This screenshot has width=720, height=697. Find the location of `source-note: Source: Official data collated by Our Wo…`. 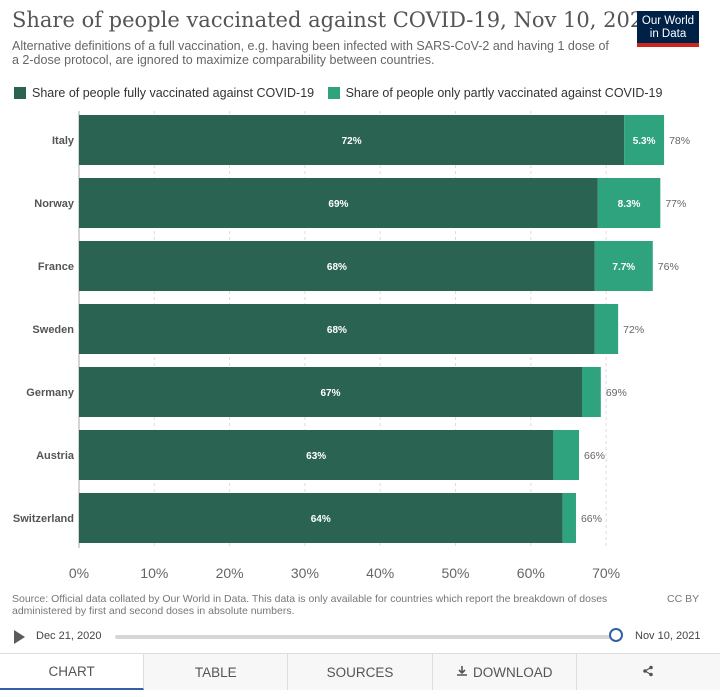

source-note: Source: Official data collated by Our Wo… is located at coordinates (310, 605).